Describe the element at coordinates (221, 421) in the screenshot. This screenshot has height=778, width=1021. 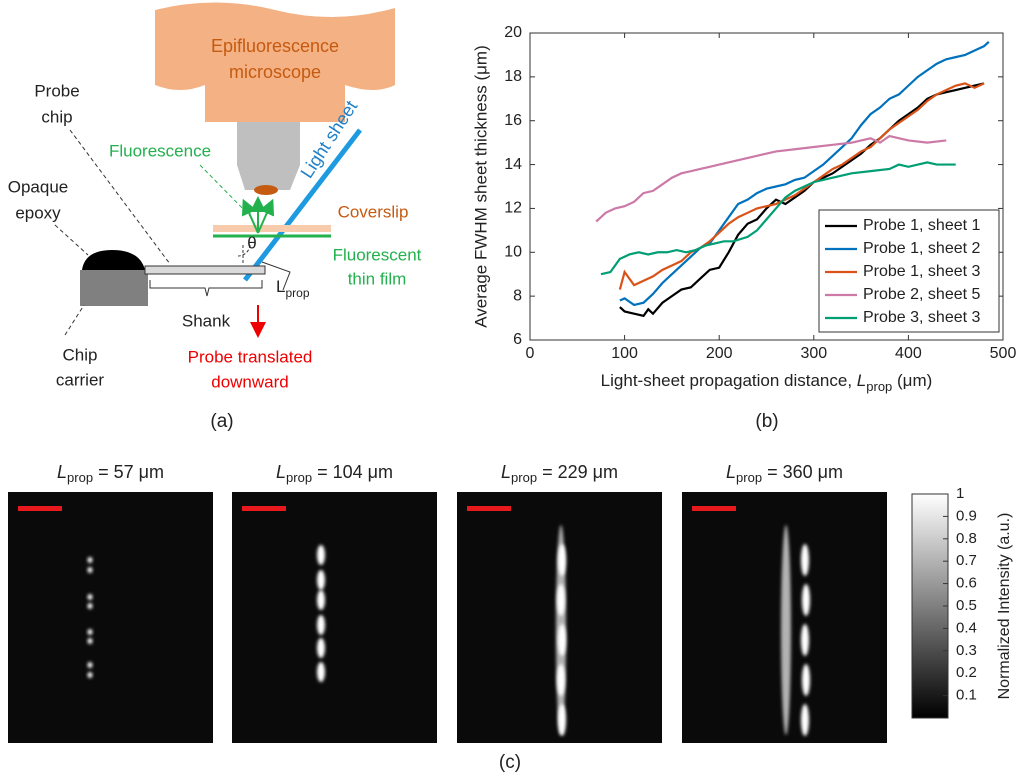
I see `panel-label: (a)` at that location.